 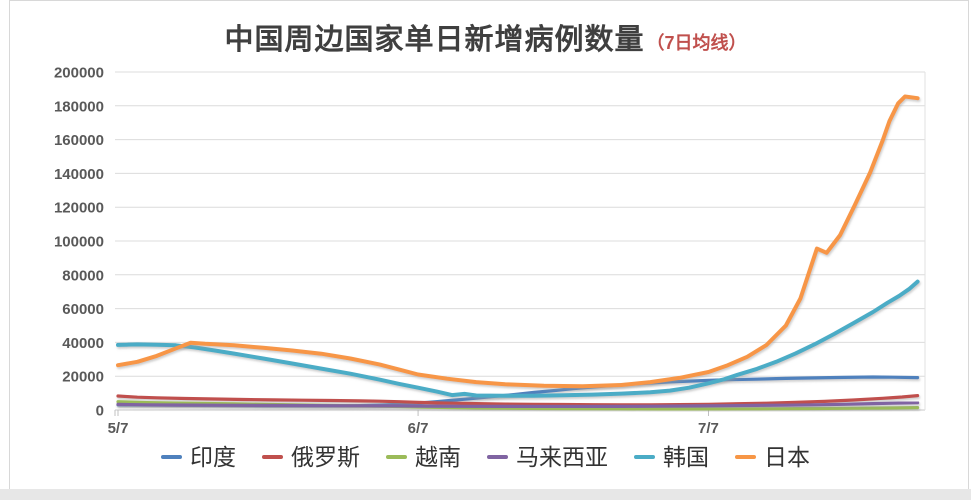 What do you see at coordinates (83, 377) in the screenshot?
I see `y-tick-label: 20000` at bounding box center [83, 377].